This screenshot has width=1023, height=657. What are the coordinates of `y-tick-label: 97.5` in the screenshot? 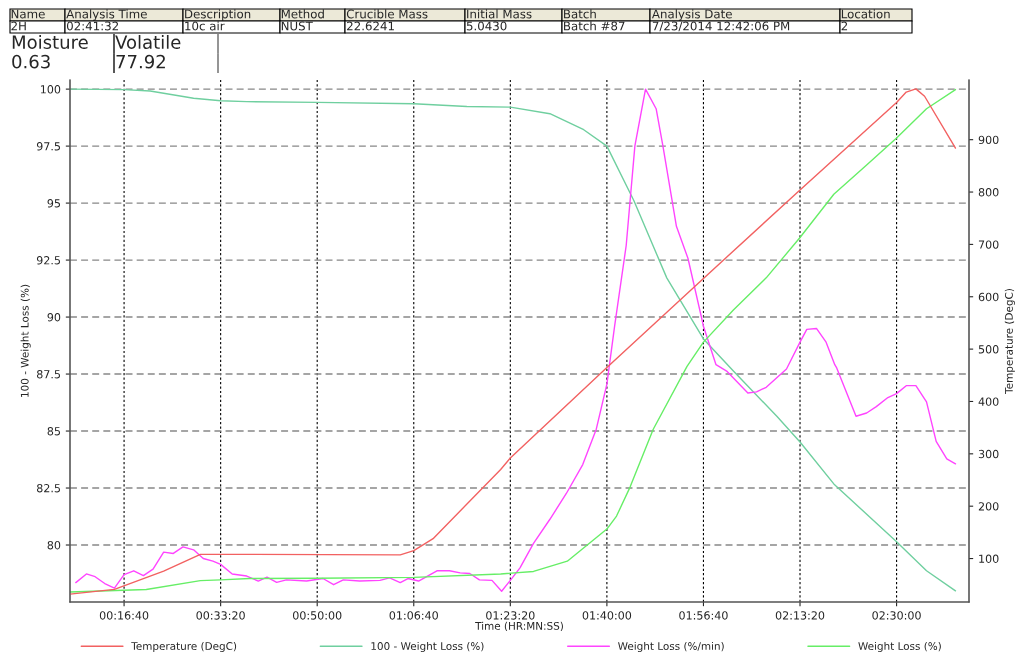 It's located at (48, 146).